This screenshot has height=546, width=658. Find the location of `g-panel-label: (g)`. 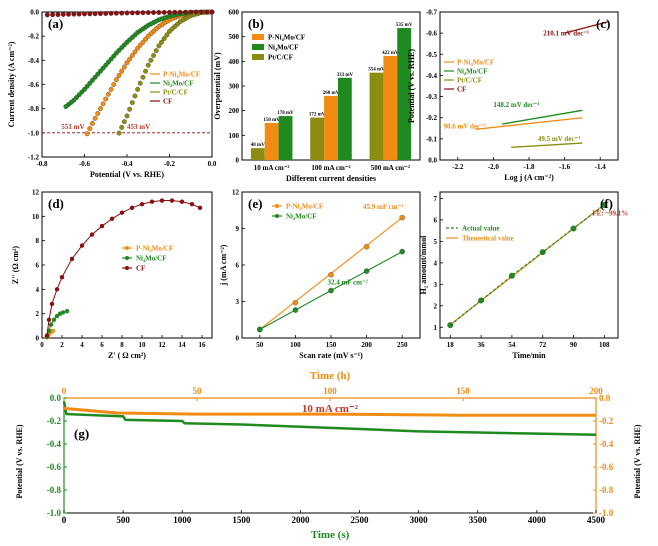

g-panel-label: (g) is located at coordinates (81, 433).